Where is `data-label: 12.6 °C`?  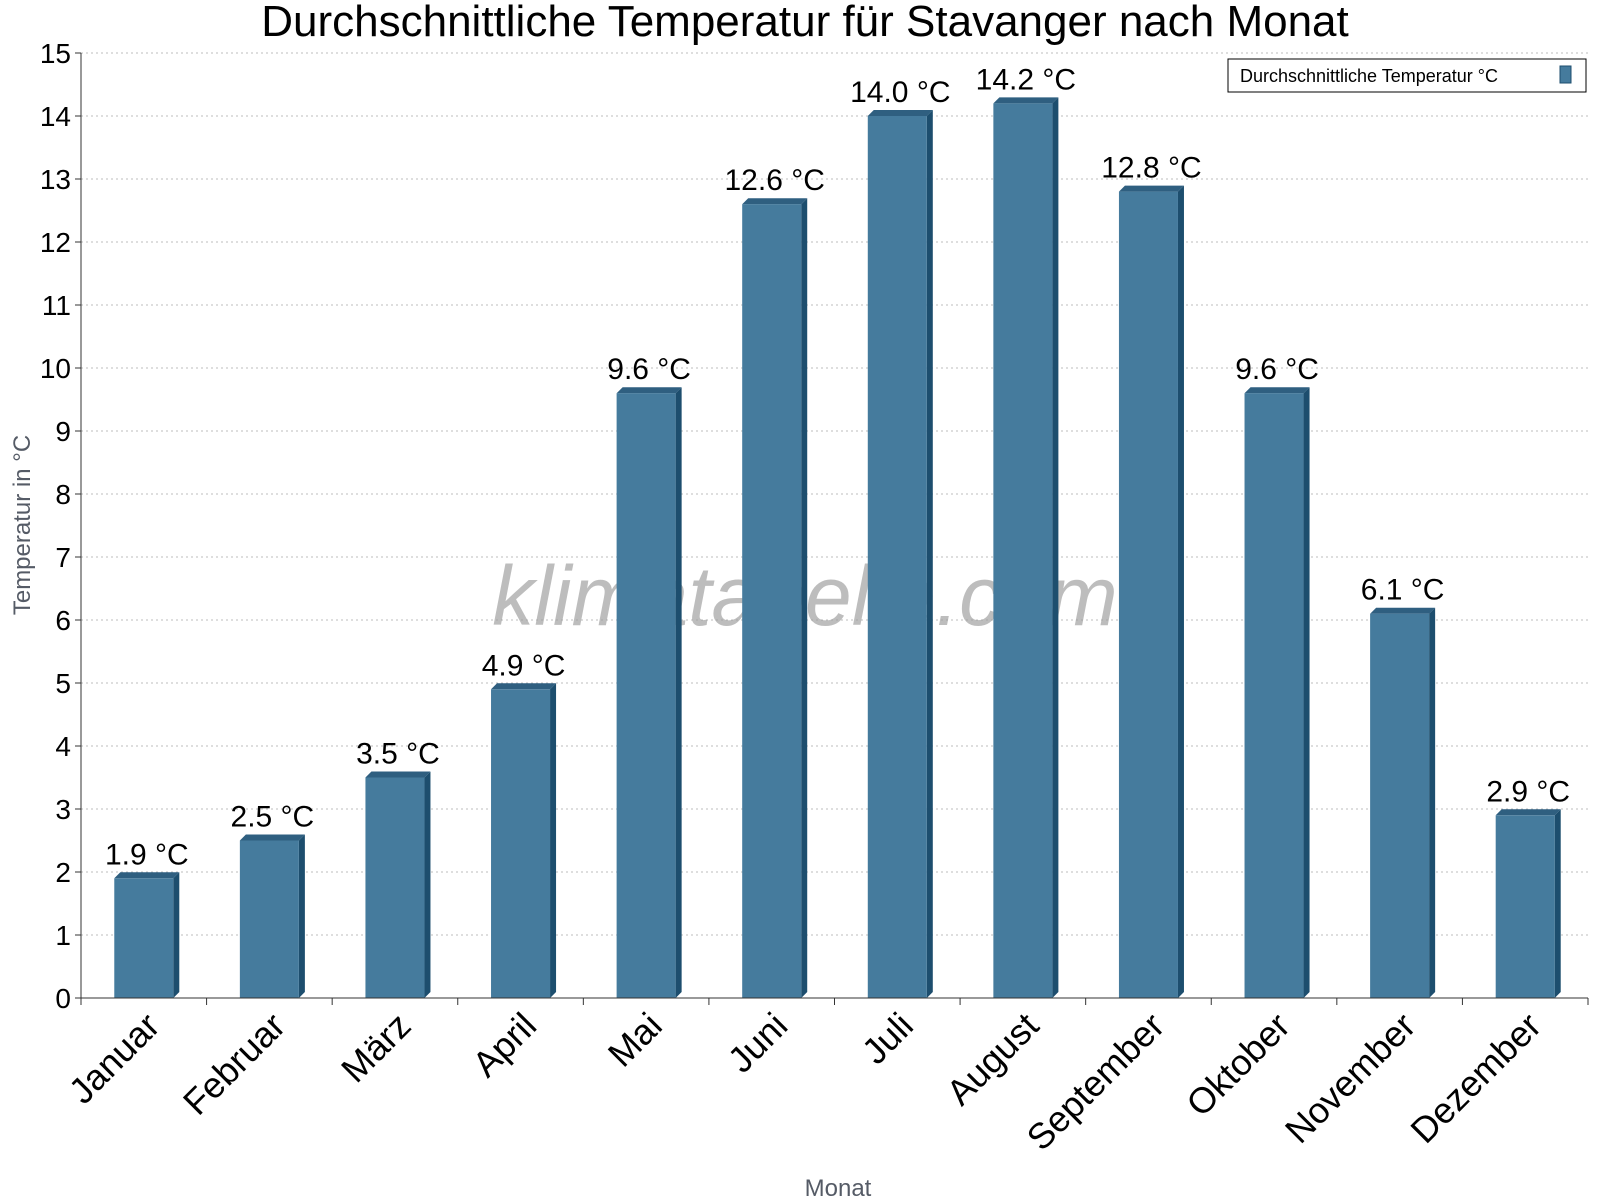
data-label: 12.6 °C is located at coordinates (775, 180).